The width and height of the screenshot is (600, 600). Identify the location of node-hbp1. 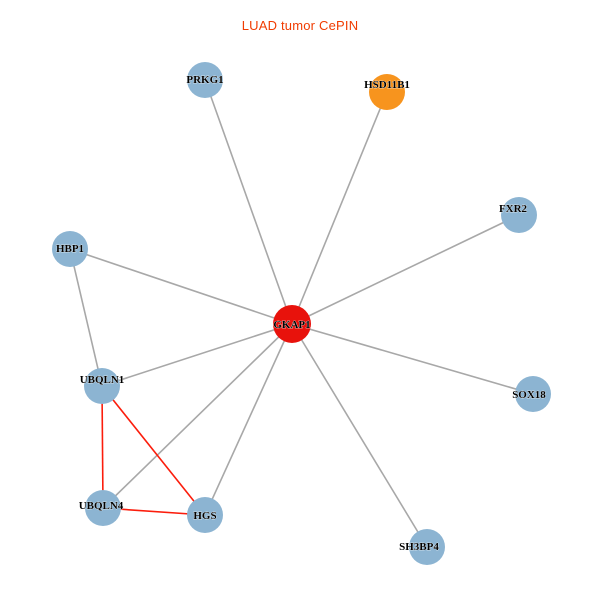
(70, 249).